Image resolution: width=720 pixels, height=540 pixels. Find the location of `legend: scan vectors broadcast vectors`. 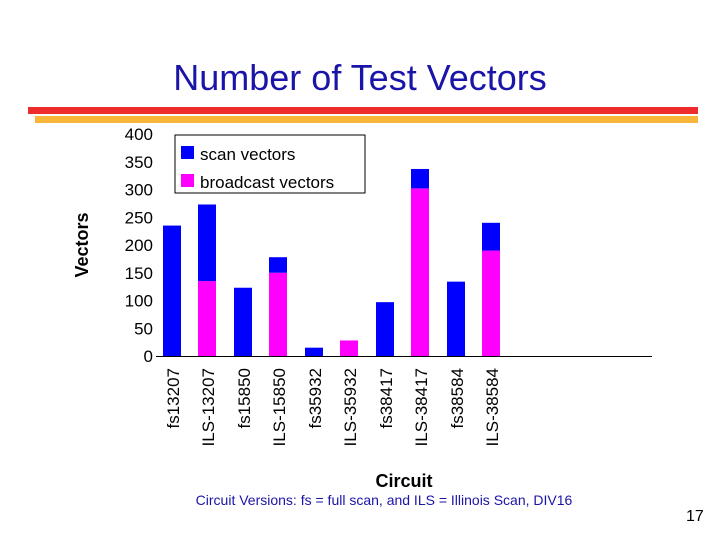

legend: scan vectors broadcast vectors is located at coordinates (270, 164).